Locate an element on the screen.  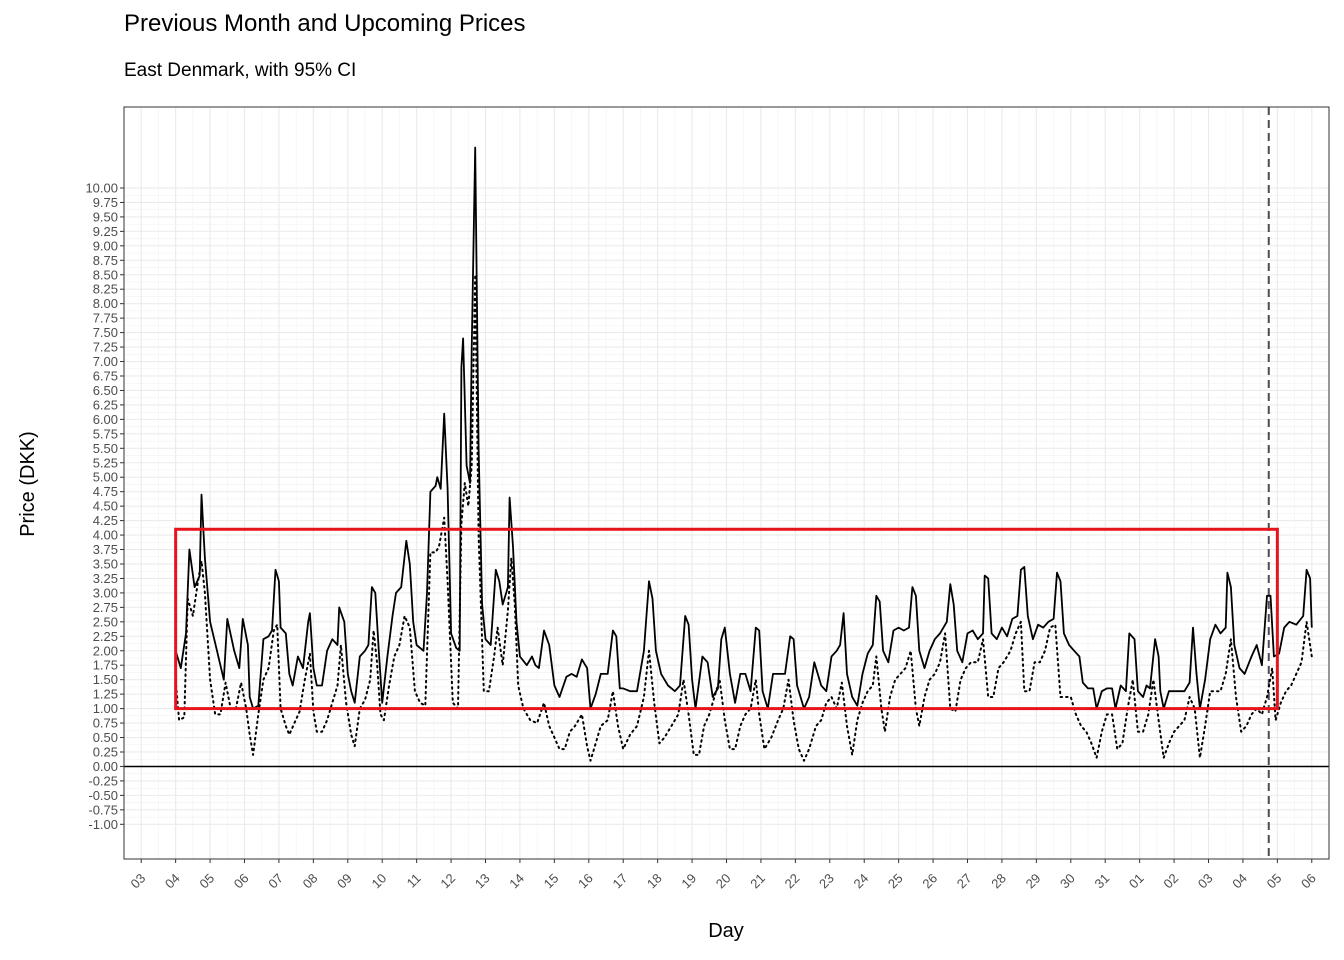
y-tick-label: 1.00 is located at coordinates (105, 708).